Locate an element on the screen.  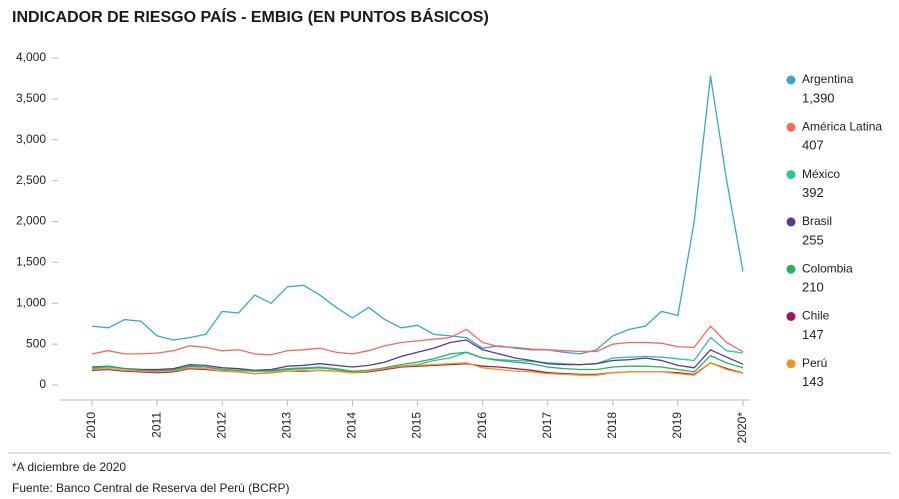
x-tick-label: 2011 is located at coordinates (156, 425).